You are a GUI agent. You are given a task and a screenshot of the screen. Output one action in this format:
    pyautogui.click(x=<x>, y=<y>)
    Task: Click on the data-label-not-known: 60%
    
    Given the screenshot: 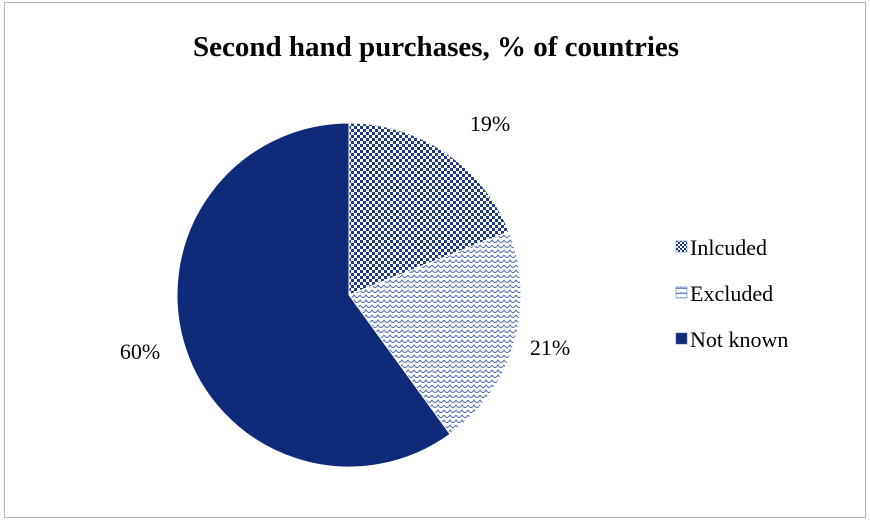 What is the action you would take?
    pyautogui.click(x=140, y=351)
    